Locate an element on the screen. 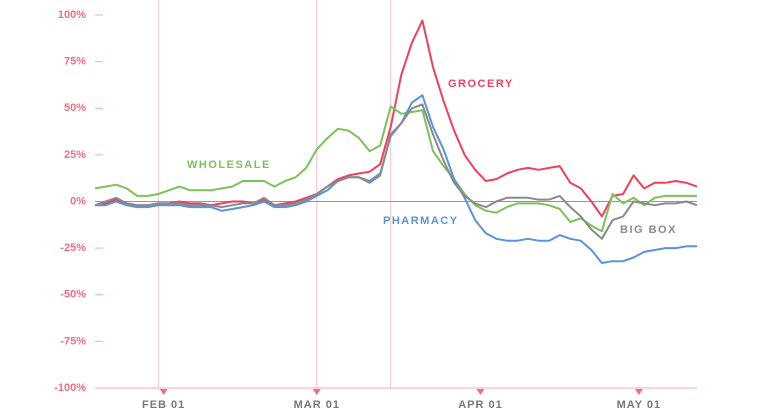  series-label: GROCERY is located at coordinates (481, 84).